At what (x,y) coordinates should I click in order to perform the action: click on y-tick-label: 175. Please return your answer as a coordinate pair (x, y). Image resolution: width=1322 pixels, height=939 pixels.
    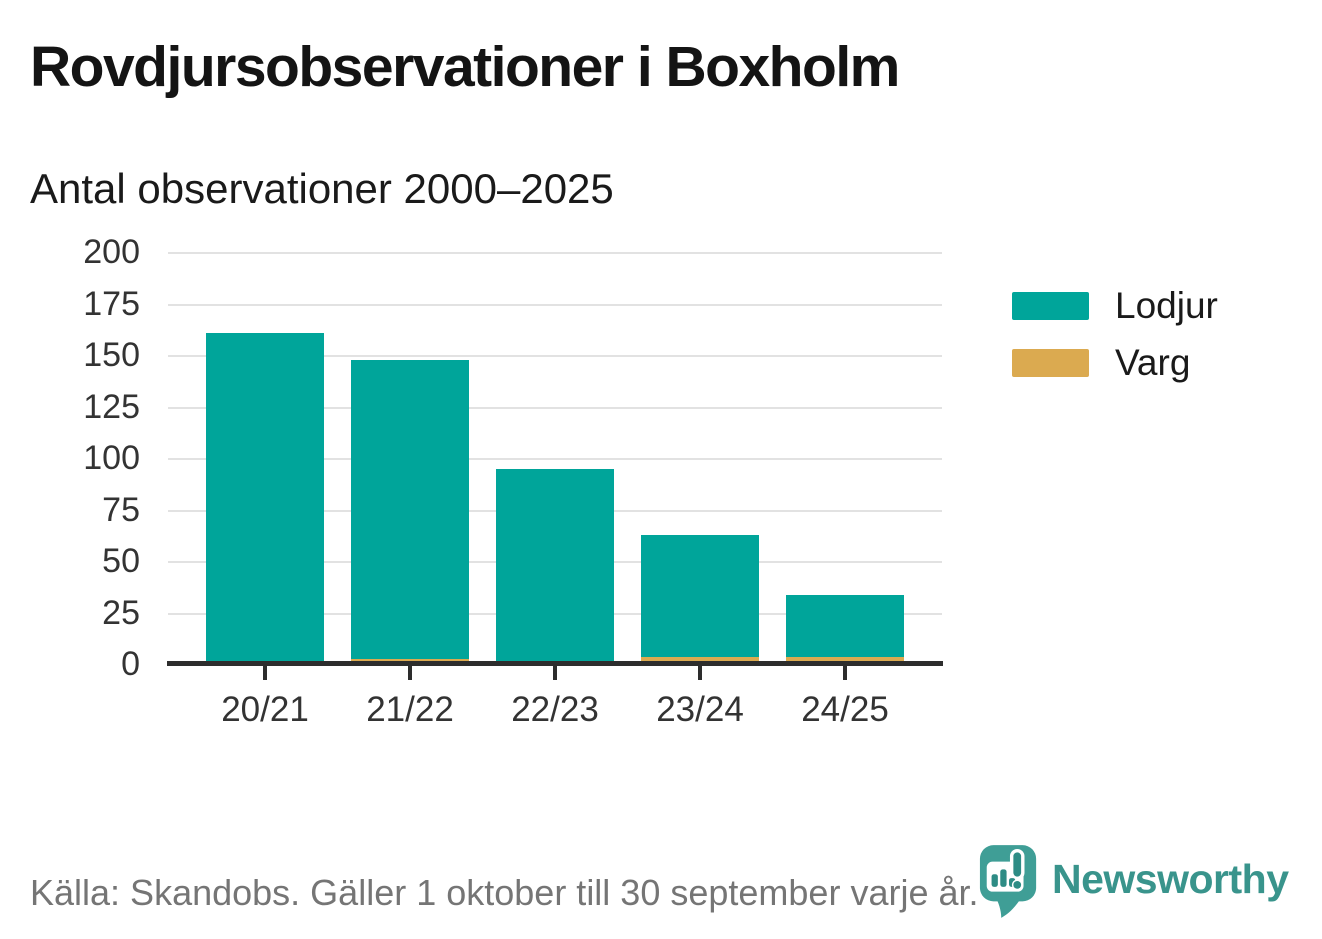
    Looking at the image, I should click on (111, 303).